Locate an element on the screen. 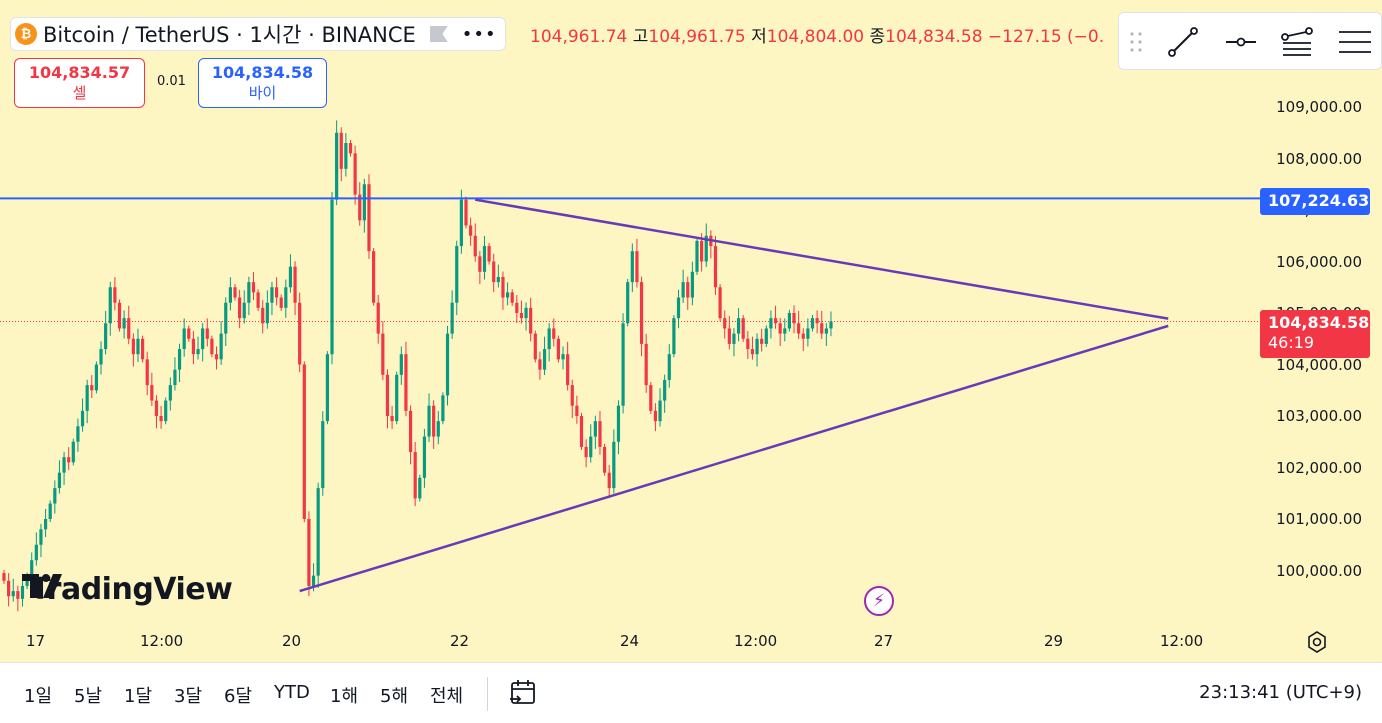  price-tick-label: 102,000.00 is located at coordinates (1319, 467).